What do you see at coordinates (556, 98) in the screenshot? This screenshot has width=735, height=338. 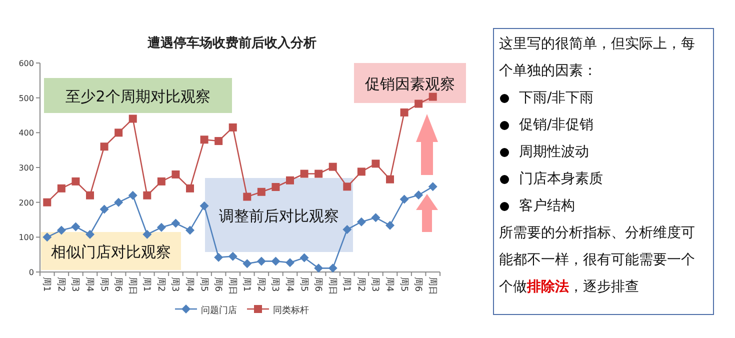 I see `text: 下雨/非下雨` at bounding box center [556, 98].